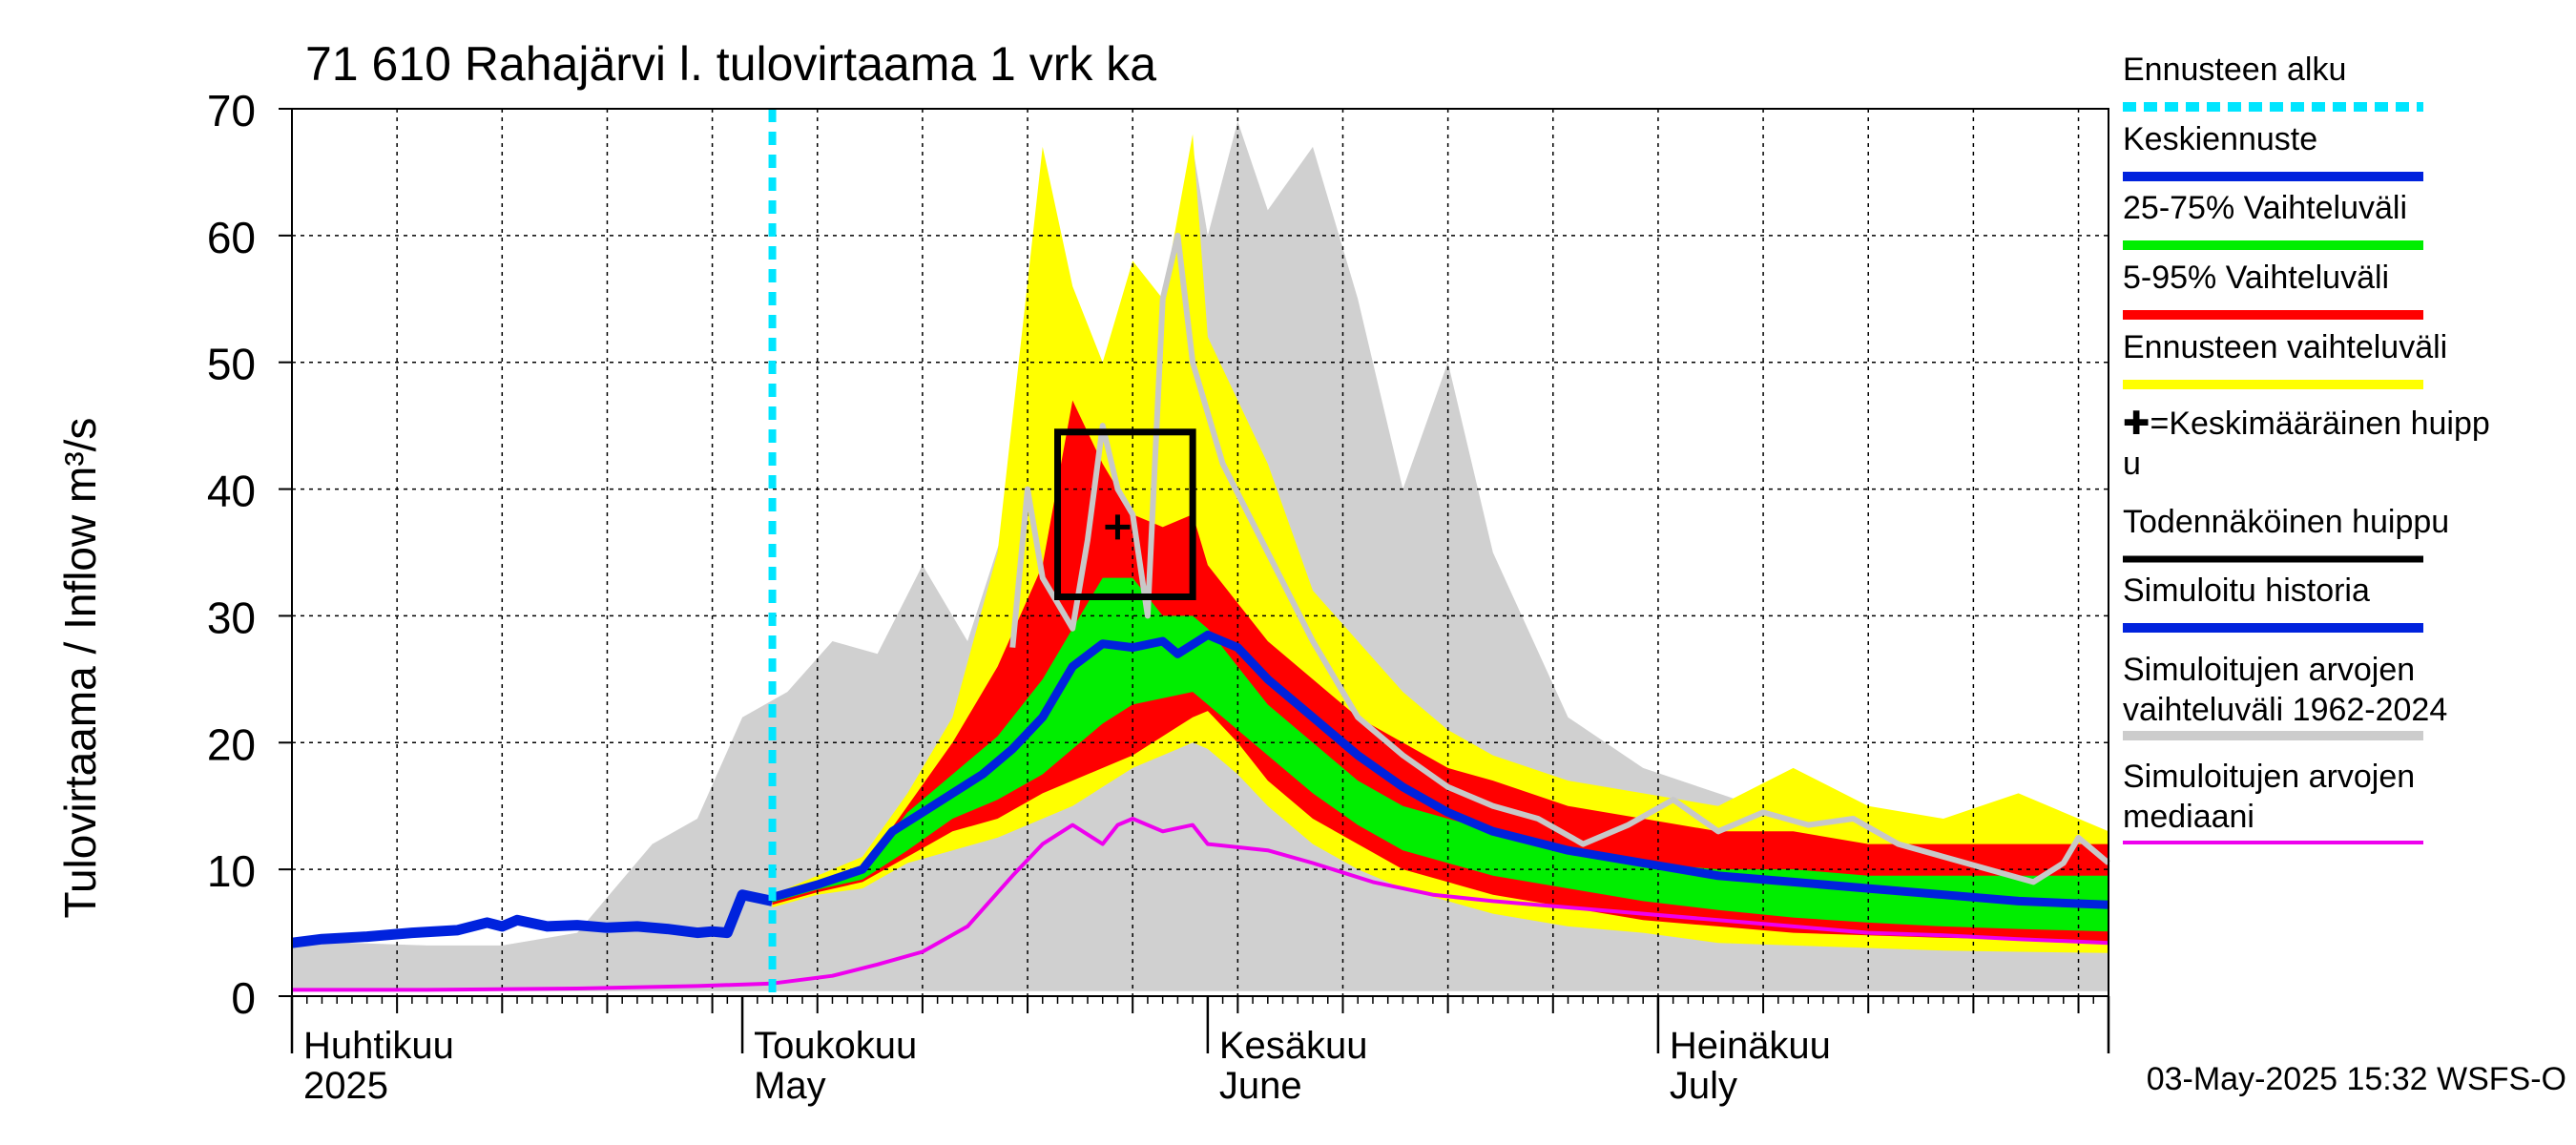 The height and width of the screenshot is (1145, 2576). Describe the element at coordinates (1440, 769) in the screenshot. I see `mean-forecast-line` at that location.